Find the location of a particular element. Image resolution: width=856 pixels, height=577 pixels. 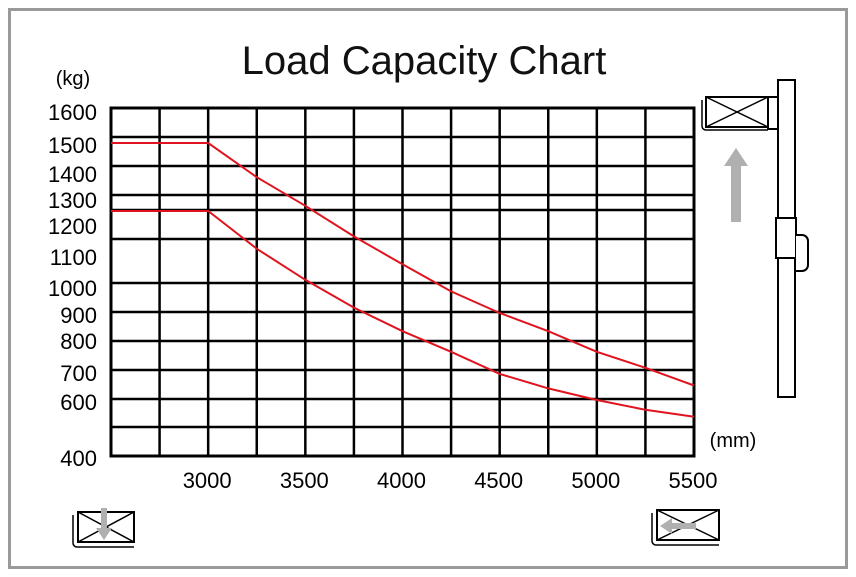

y-tick-label: 600 is located at coordinates (78, 402).